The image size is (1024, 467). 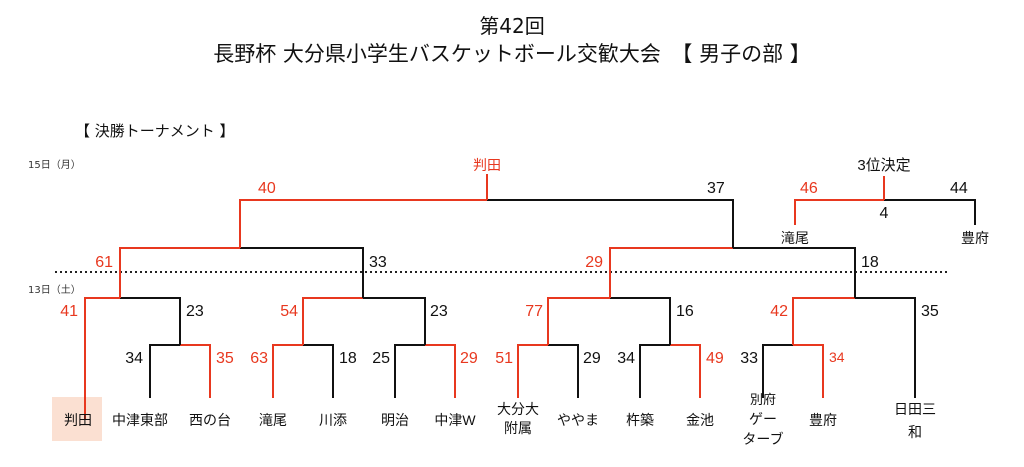 I want to click on score-r1-12: 34, so click(x=837, y=357).